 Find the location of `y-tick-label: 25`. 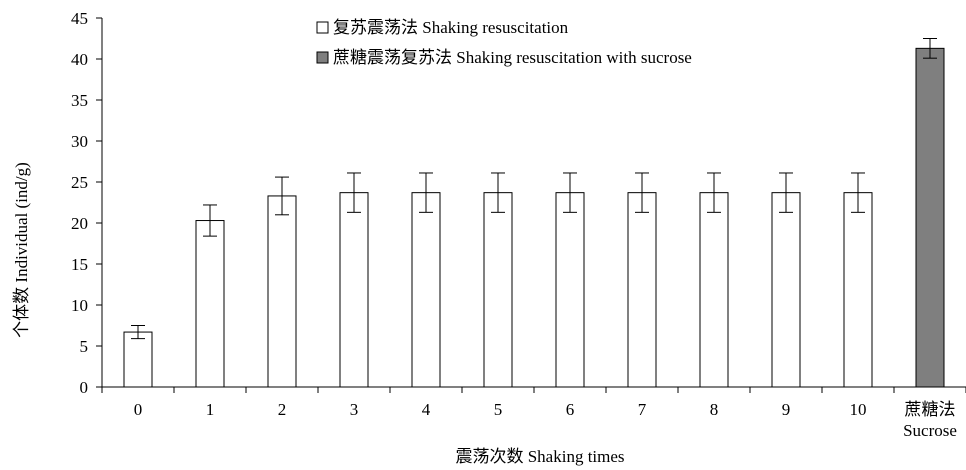

y-tick-label: 25 is located at coordinates (79, 182).